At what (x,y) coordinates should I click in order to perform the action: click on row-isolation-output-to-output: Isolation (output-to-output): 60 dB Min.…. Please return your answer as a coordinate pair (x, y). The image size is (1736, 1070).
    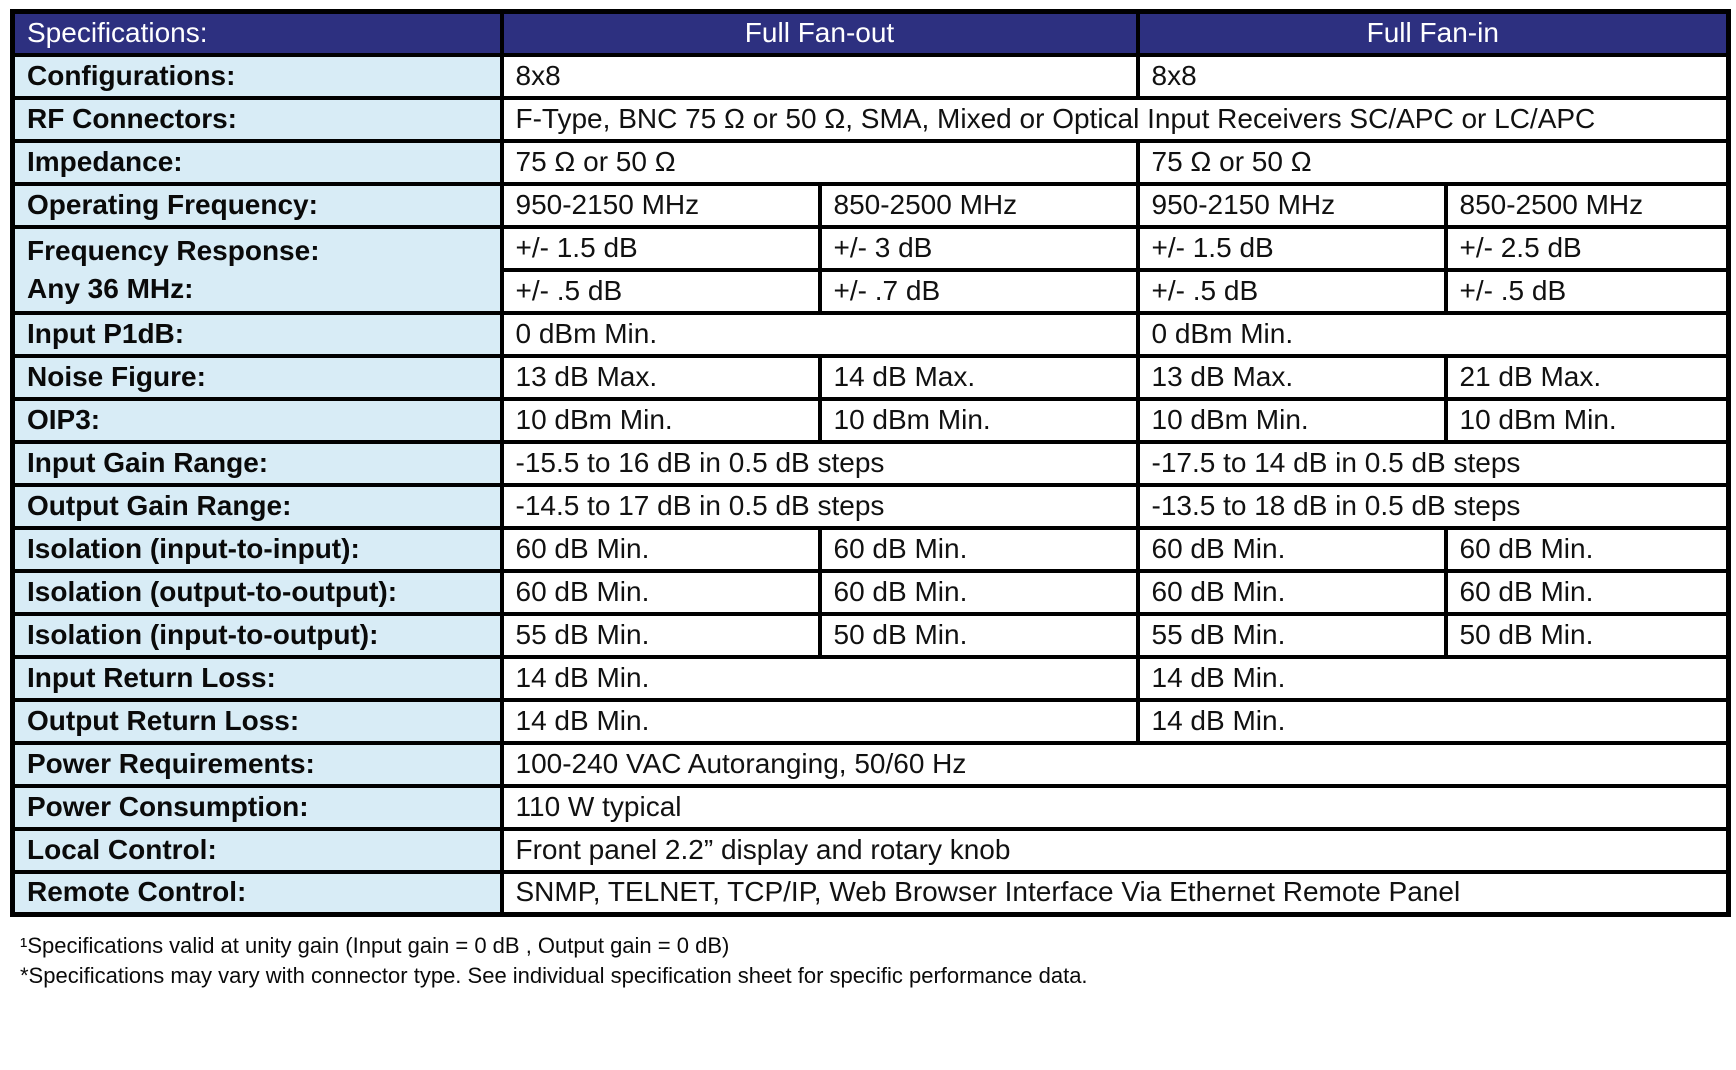
    Looking at the image, I should click on (870, 592).